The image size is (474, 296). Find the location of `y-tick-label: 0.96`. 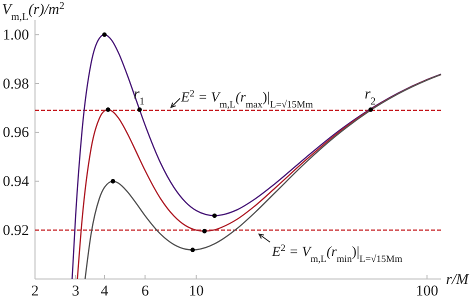

y-tick-label: 0.96 is located at coordinates (16, 133).